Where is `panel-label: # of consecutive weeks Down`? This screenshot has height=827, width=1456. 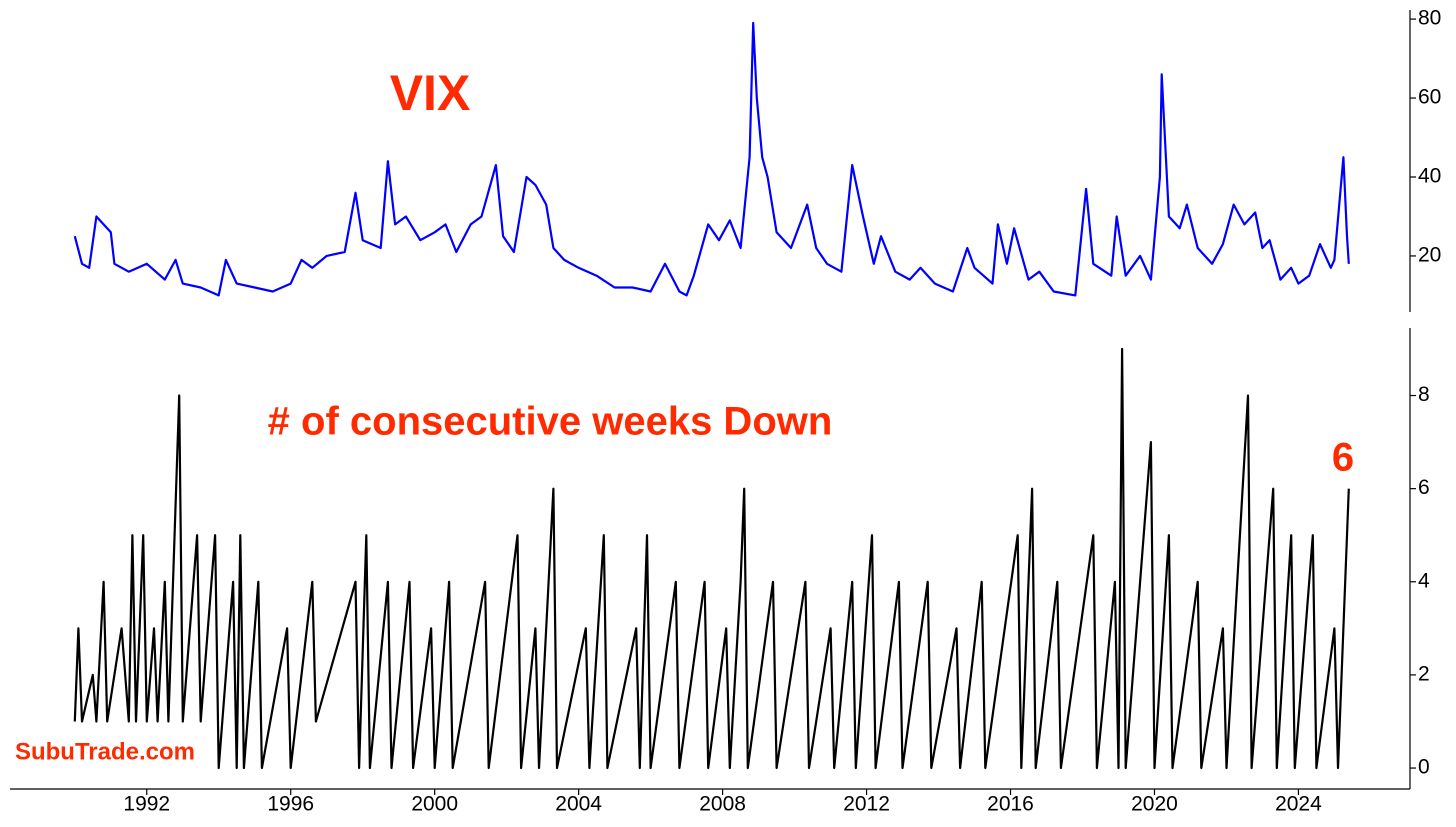
panel-label: # of consecutive weeks Down is located at coordinates (550, 422).